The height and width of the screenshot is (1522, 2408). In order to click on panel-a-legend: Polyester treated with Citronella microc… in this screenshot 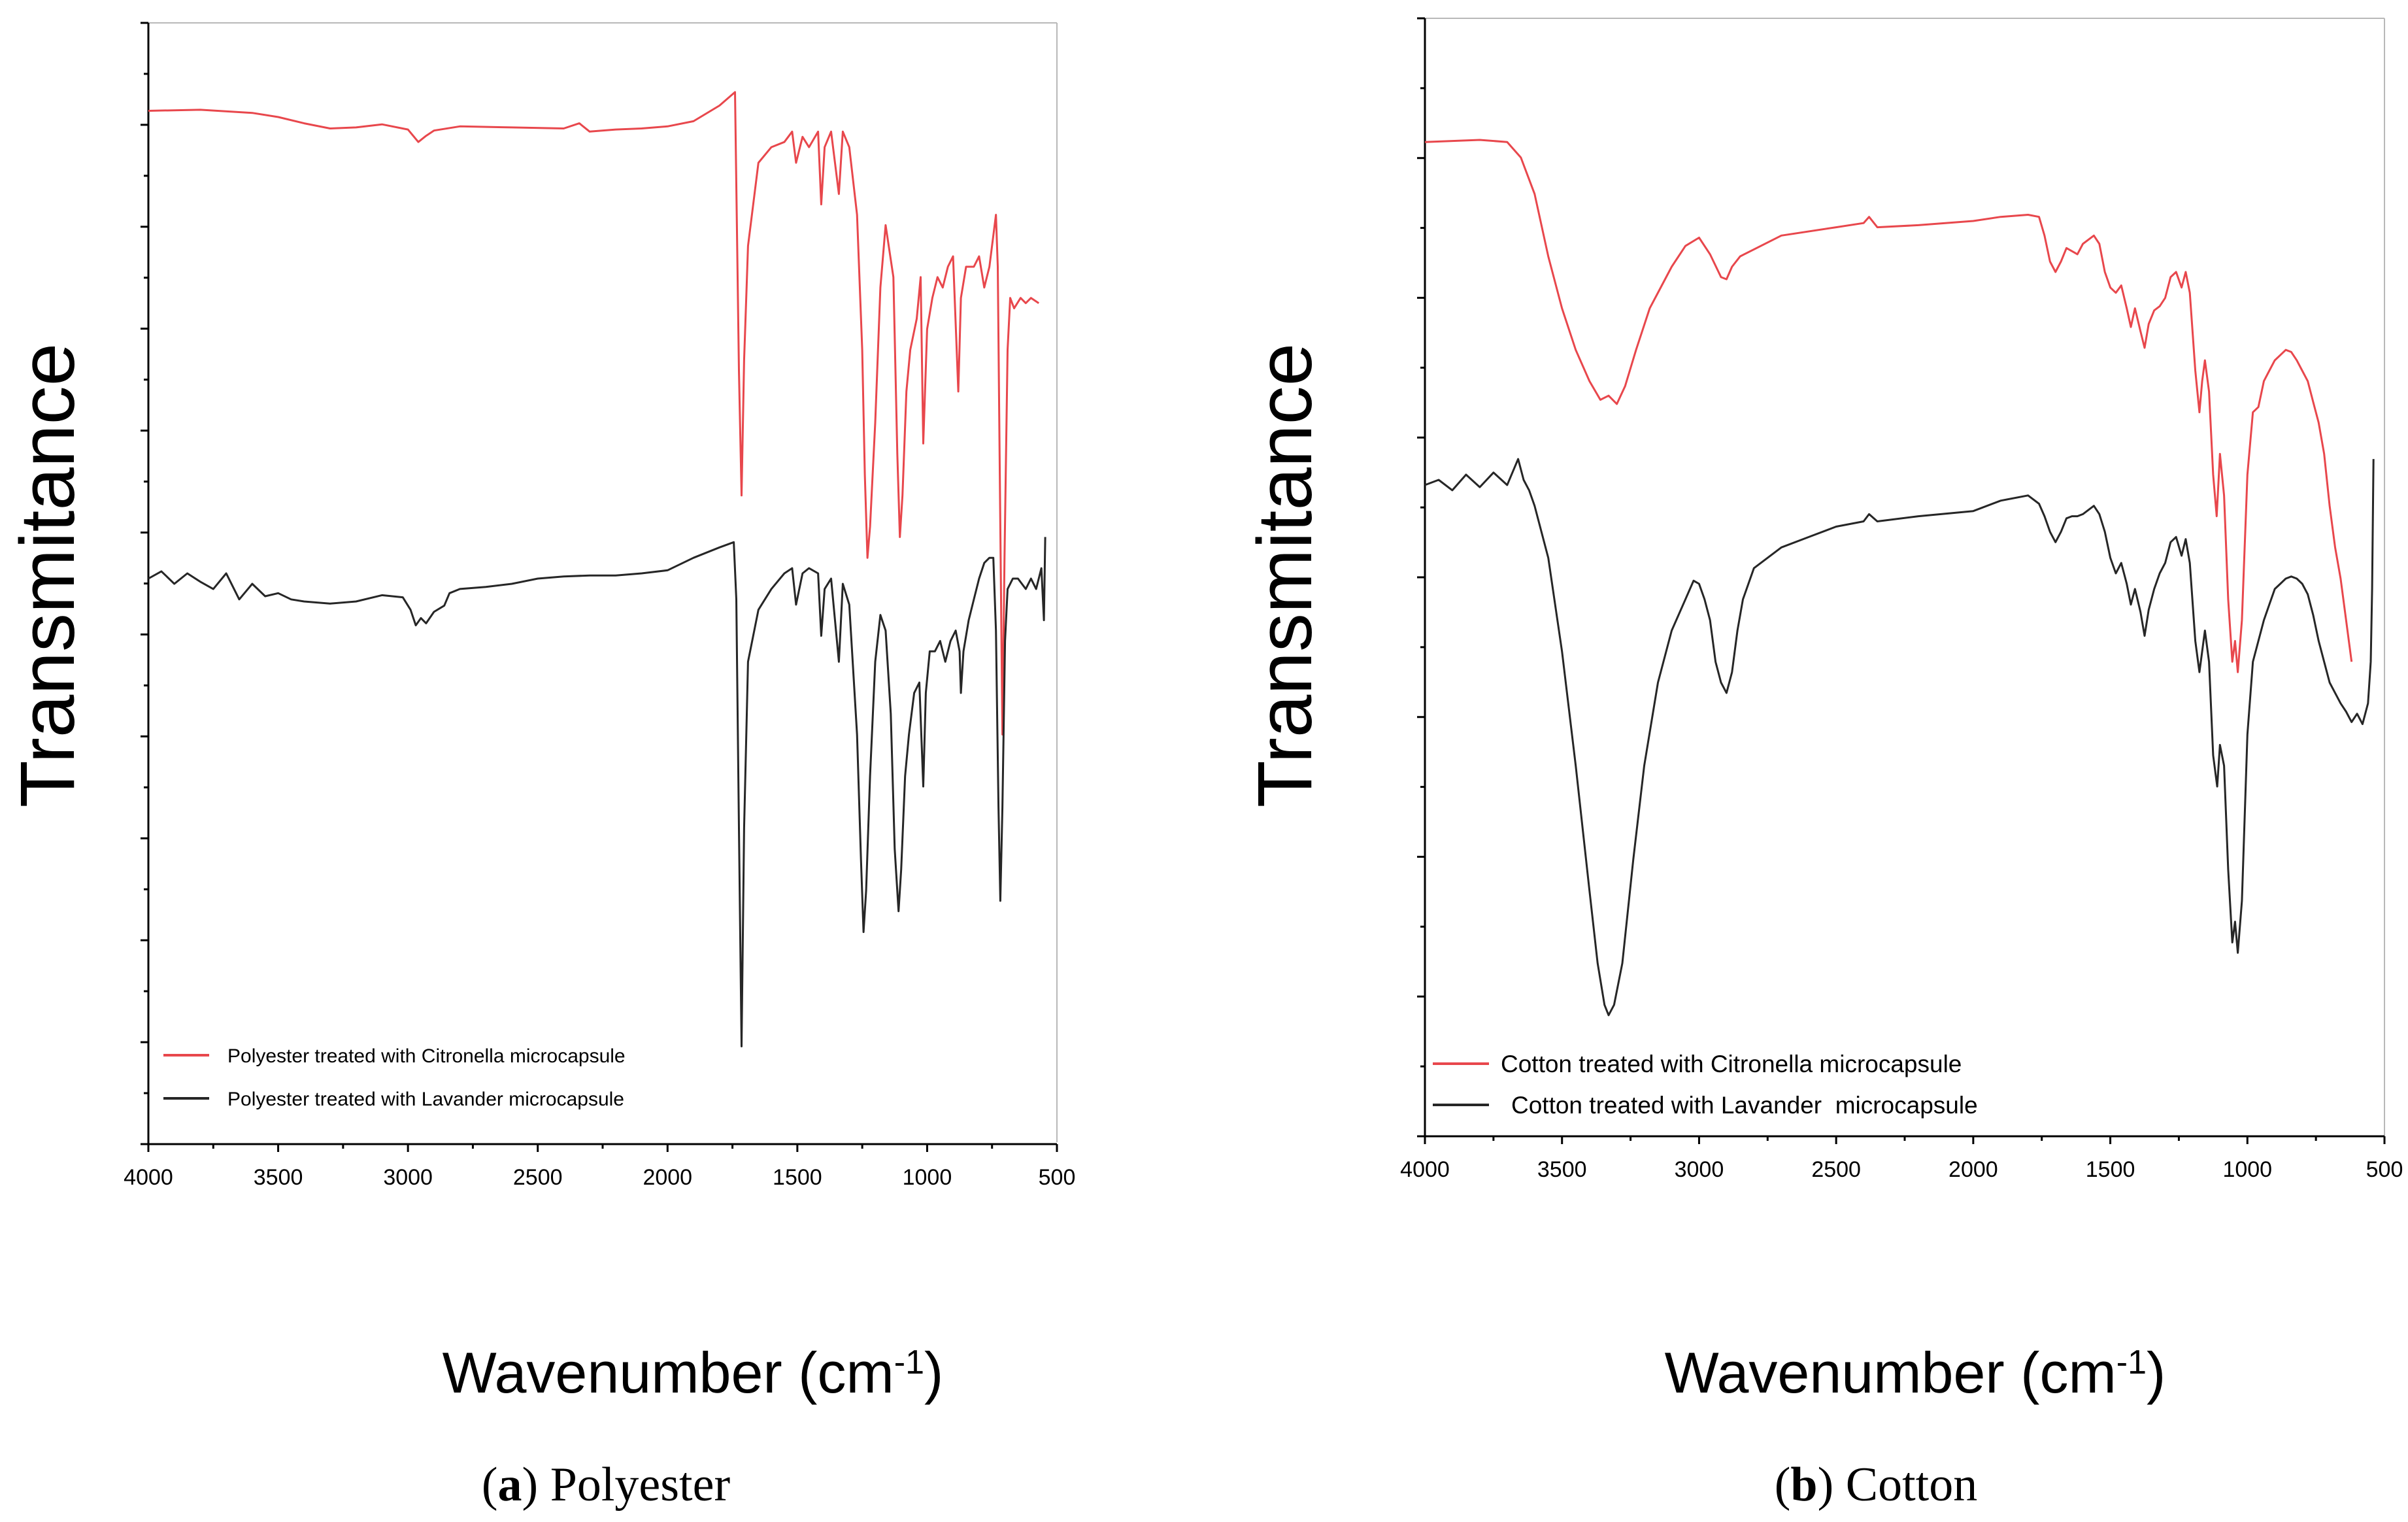, I will do `click(394, 1077)`.